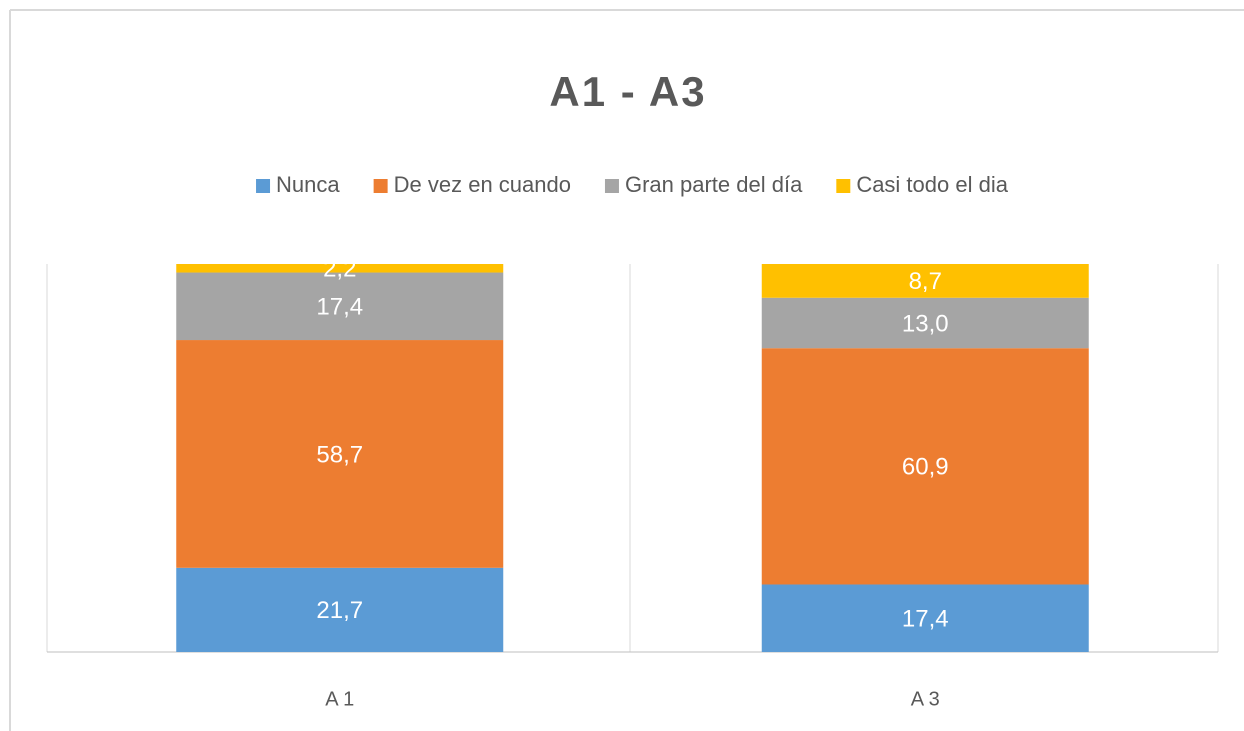 The height and width of the screenshot is (731, 1244). Describe the element at coordinates (482, 184) in the screenshot. I see `legend-label: De vez en cuando` at that location.